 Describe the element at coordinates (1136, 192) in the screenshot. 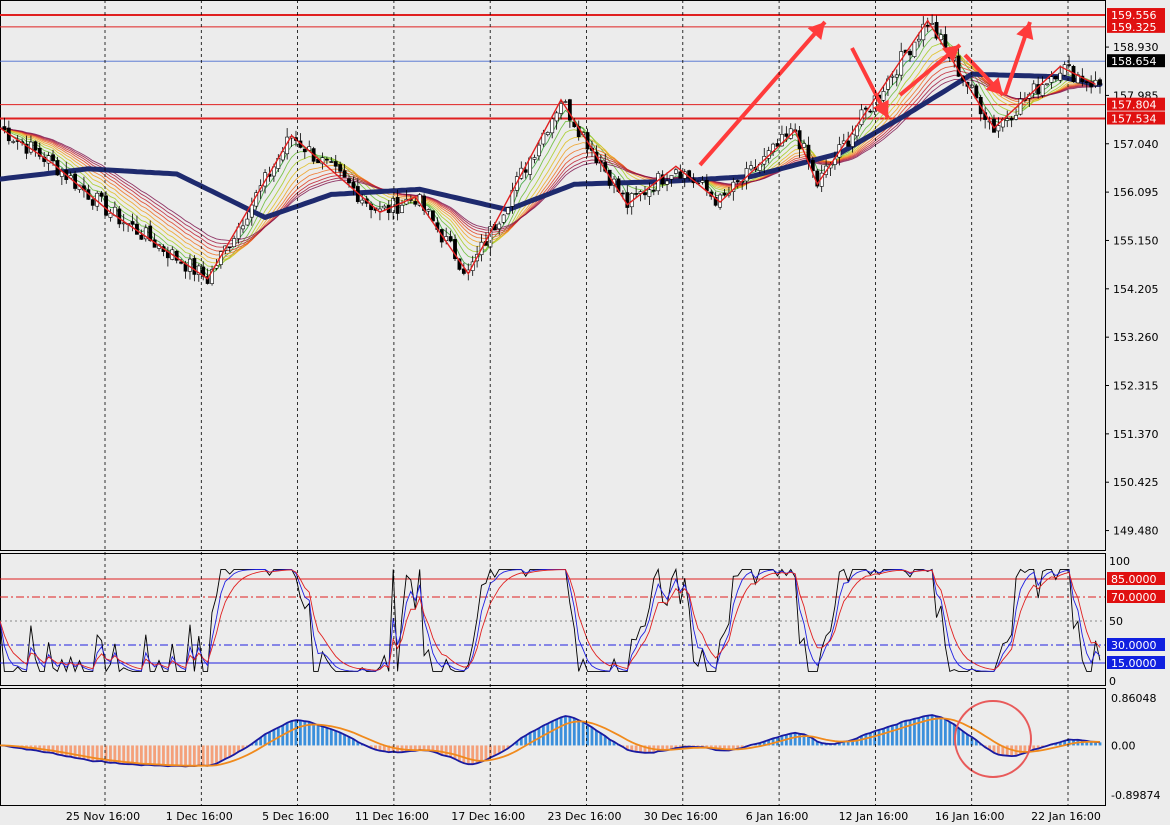

I see `y-tick-label: 156.095` at that location.